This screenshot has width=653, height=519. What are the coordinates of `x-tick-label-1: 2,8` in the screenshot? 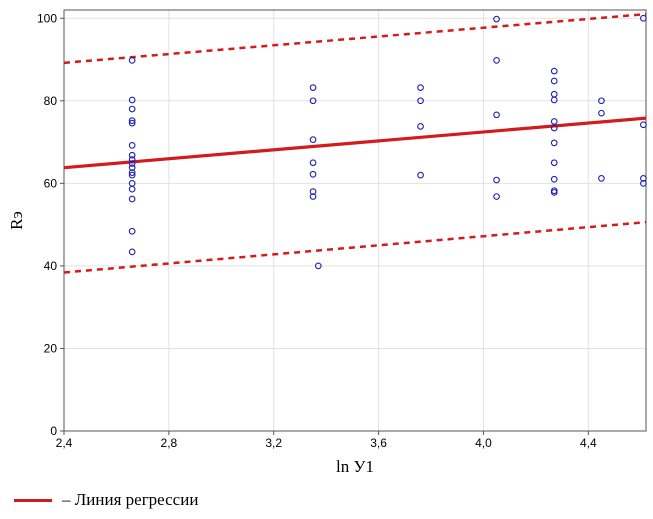 It's located at (169, 443).